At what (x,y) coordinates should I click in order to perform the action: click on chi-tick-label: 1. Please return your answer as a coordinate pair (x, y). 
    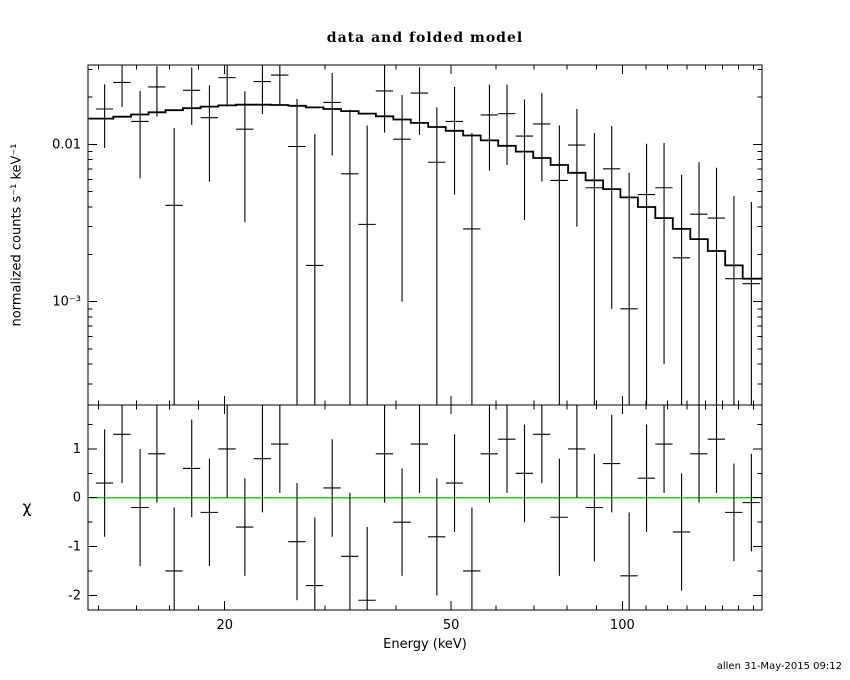
    Looking at the image, I should click on (77, 449).